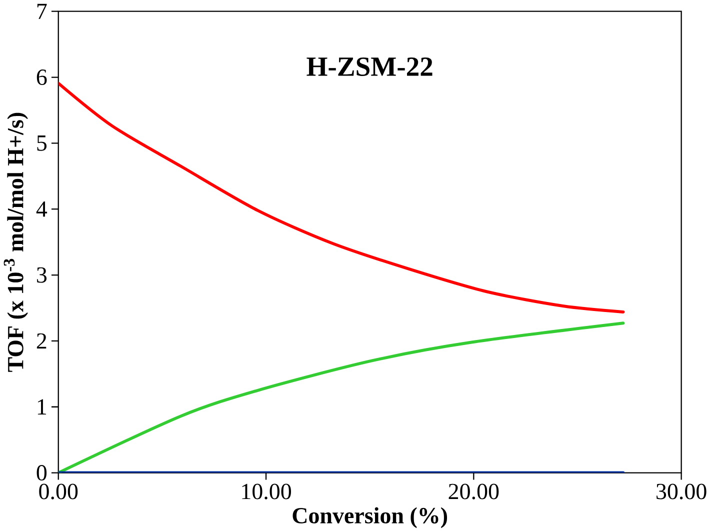 This screenshot has width=711, height=532. What do you see at coordinates (369, 66) in the screenshot?
I see `annotation: H-ZSM-22` at bounding box center [369, 66].